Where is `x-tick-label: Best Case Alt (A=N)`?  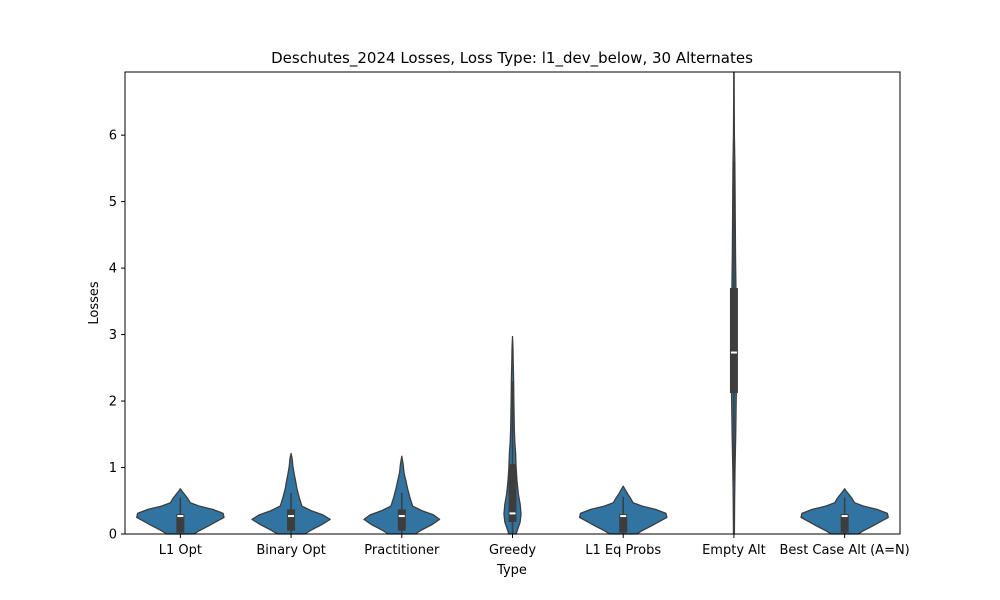
x-tick-label: Best Case Alt (A=N) is located at coordinates (845, 550).